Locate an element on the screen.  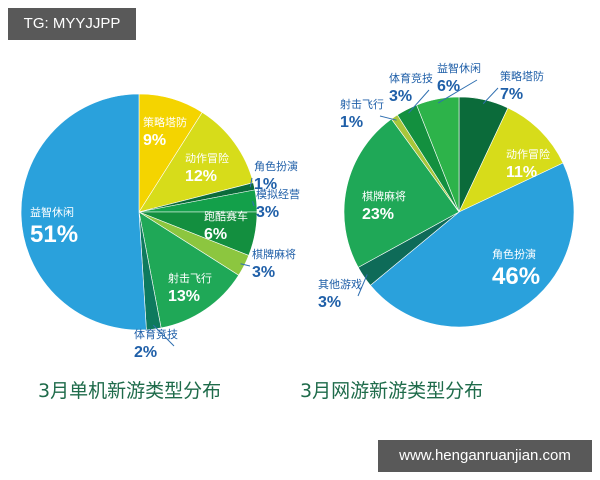
slice-label: 其他游戏 is located at coordinates (340, 284).